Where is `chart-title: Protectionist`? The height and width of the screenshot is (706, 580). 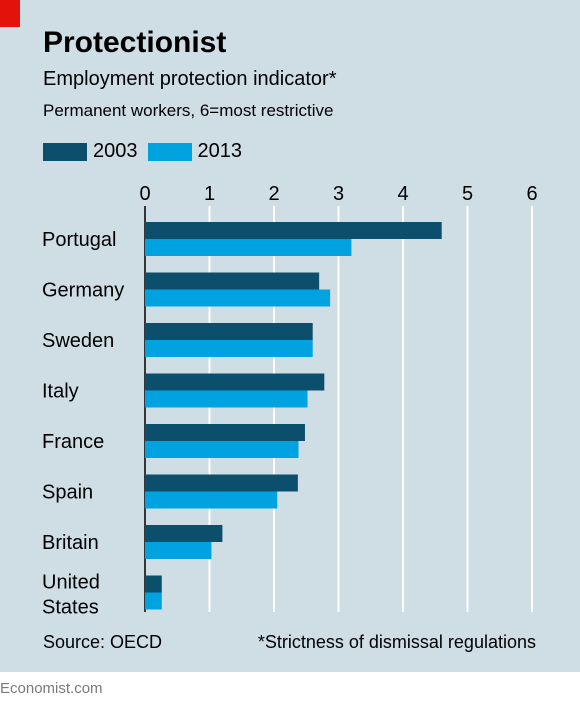
chart-title: Protectionist is located at coordinates (135, 42).